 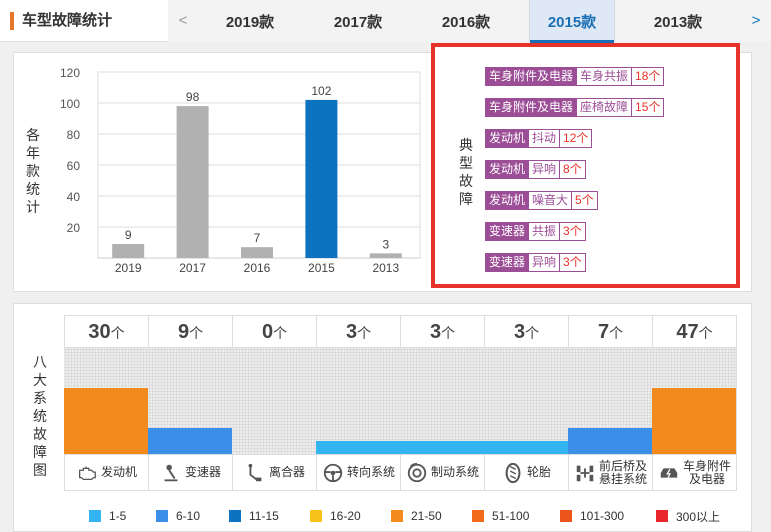 What do you see at coordinates (385, 244) in the screenshot?
I see `chart-data-label: 3` at bounding box center [385, 244].